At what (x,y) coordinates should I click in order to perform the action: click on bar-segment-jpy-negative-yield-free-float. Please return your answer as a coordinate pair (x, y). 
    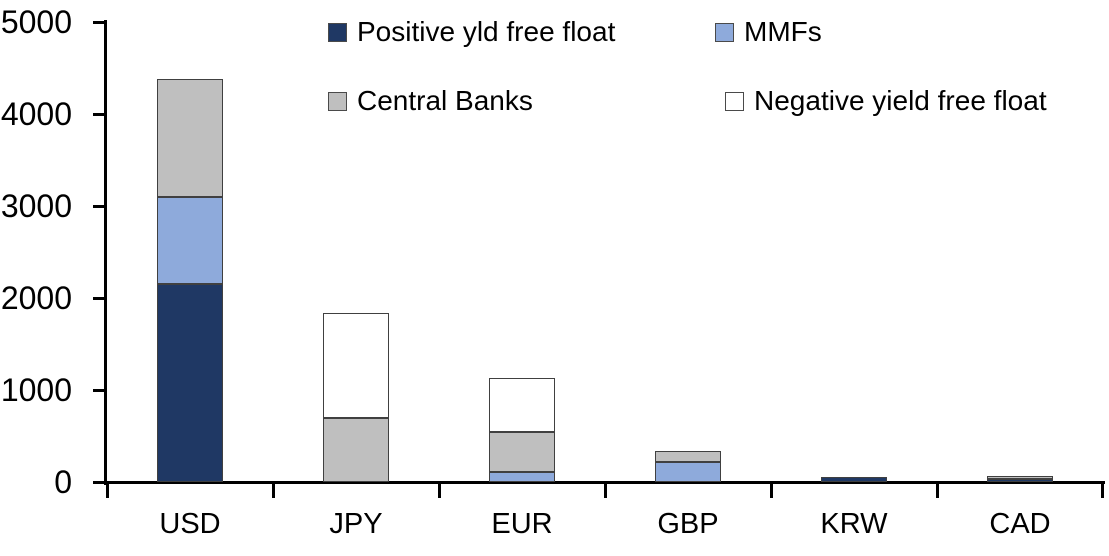
    Looking at the image, I should click on (356, 365).